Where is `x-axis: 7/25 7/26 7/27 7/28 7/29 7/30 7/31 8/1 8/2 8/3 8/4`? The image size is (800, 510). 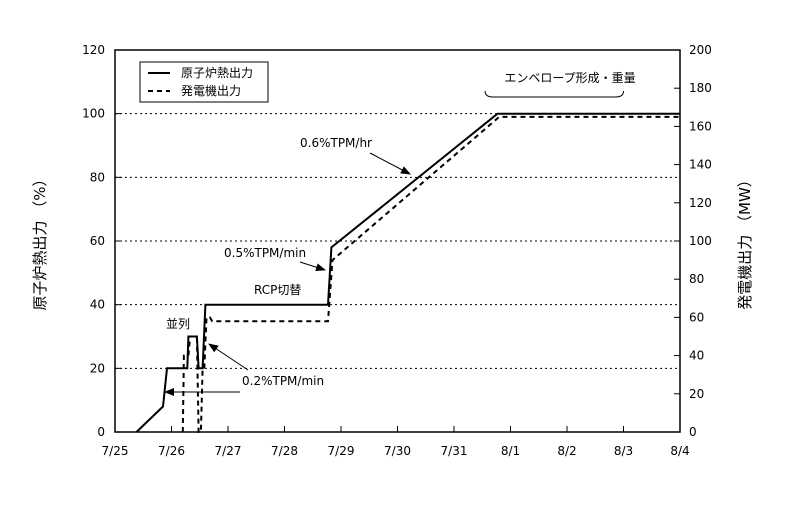
x-axis: 7/25 7/26 7/27 7/28 7/29 7/30 7/31 8/1 8/2 8/3 8/4 is located at coordinates (396, 442).